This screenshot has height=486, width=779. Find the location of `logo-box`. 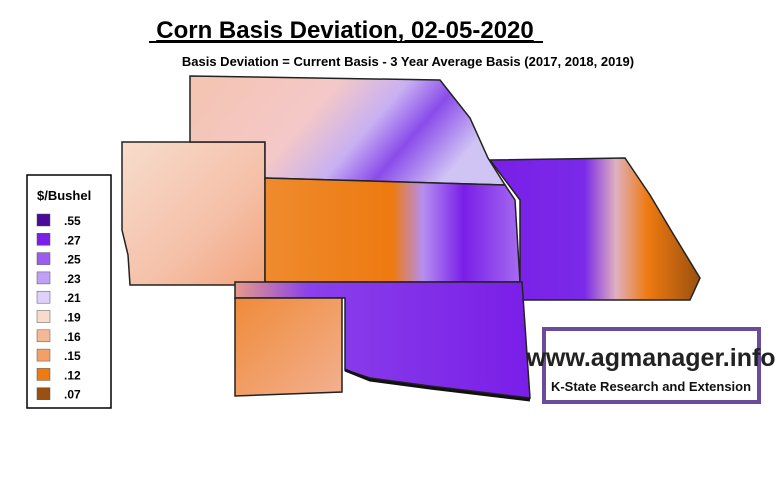

logo-box is located at coordinates (651, 365).